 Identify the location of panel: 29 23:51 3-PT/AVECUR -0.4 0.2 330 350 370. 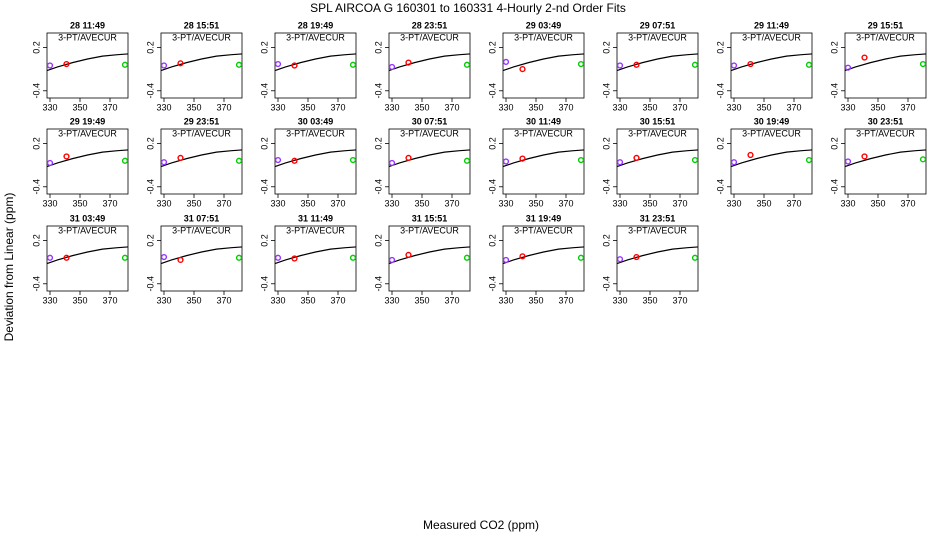
(194, 162).